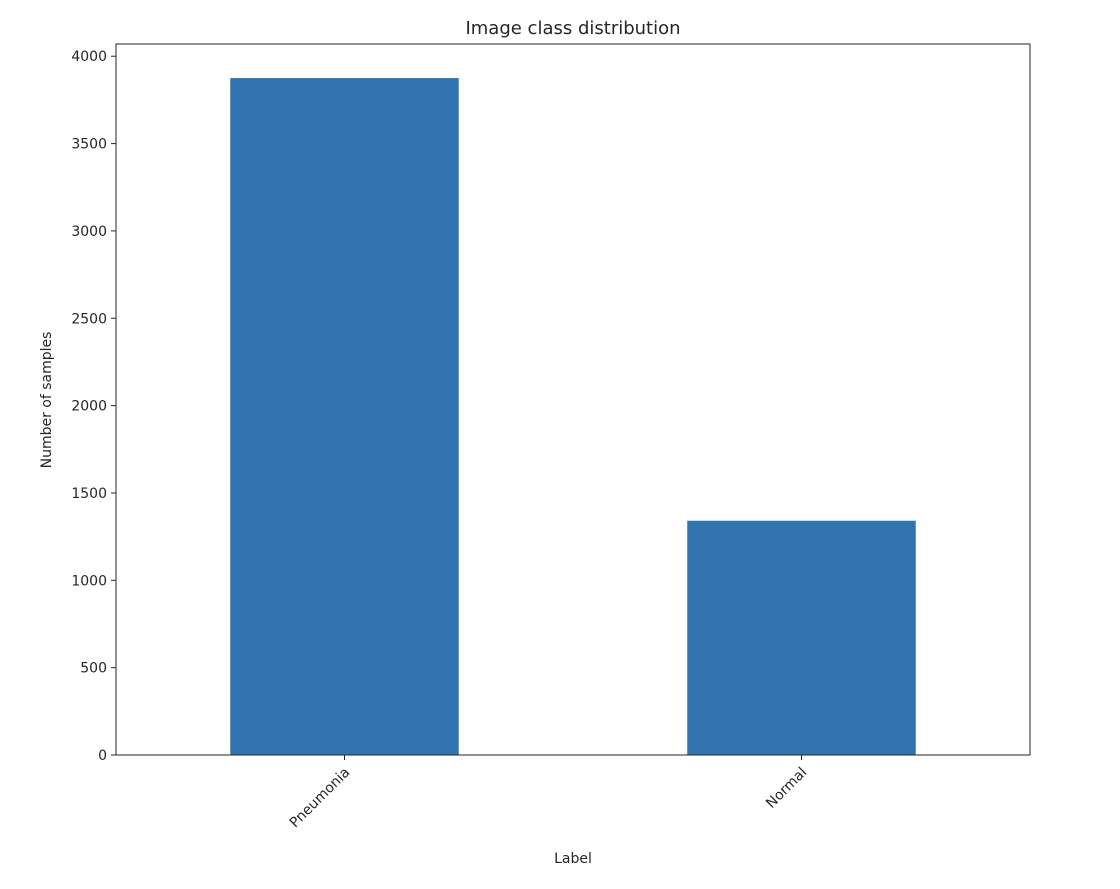 Image resolution: width=1120 pixels, height=889 pixels. I want to click on x-axis-ticks: Pneumonia Normal, so click(548, 793).